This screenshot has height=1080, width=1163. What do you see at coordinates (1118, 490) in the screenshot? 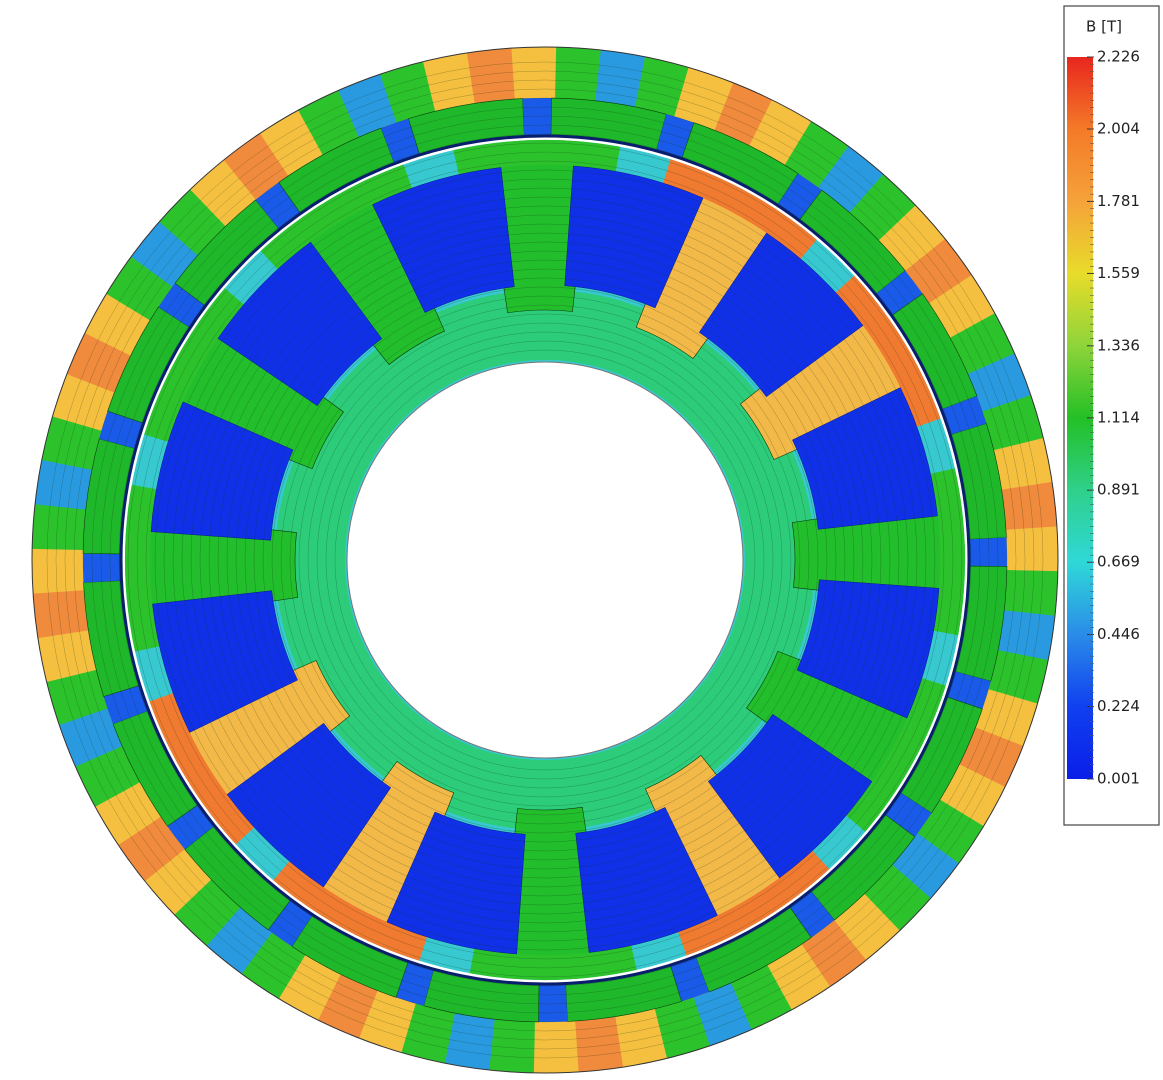
I see `tick-label: 0.891` at bounding box center [1118, 490].